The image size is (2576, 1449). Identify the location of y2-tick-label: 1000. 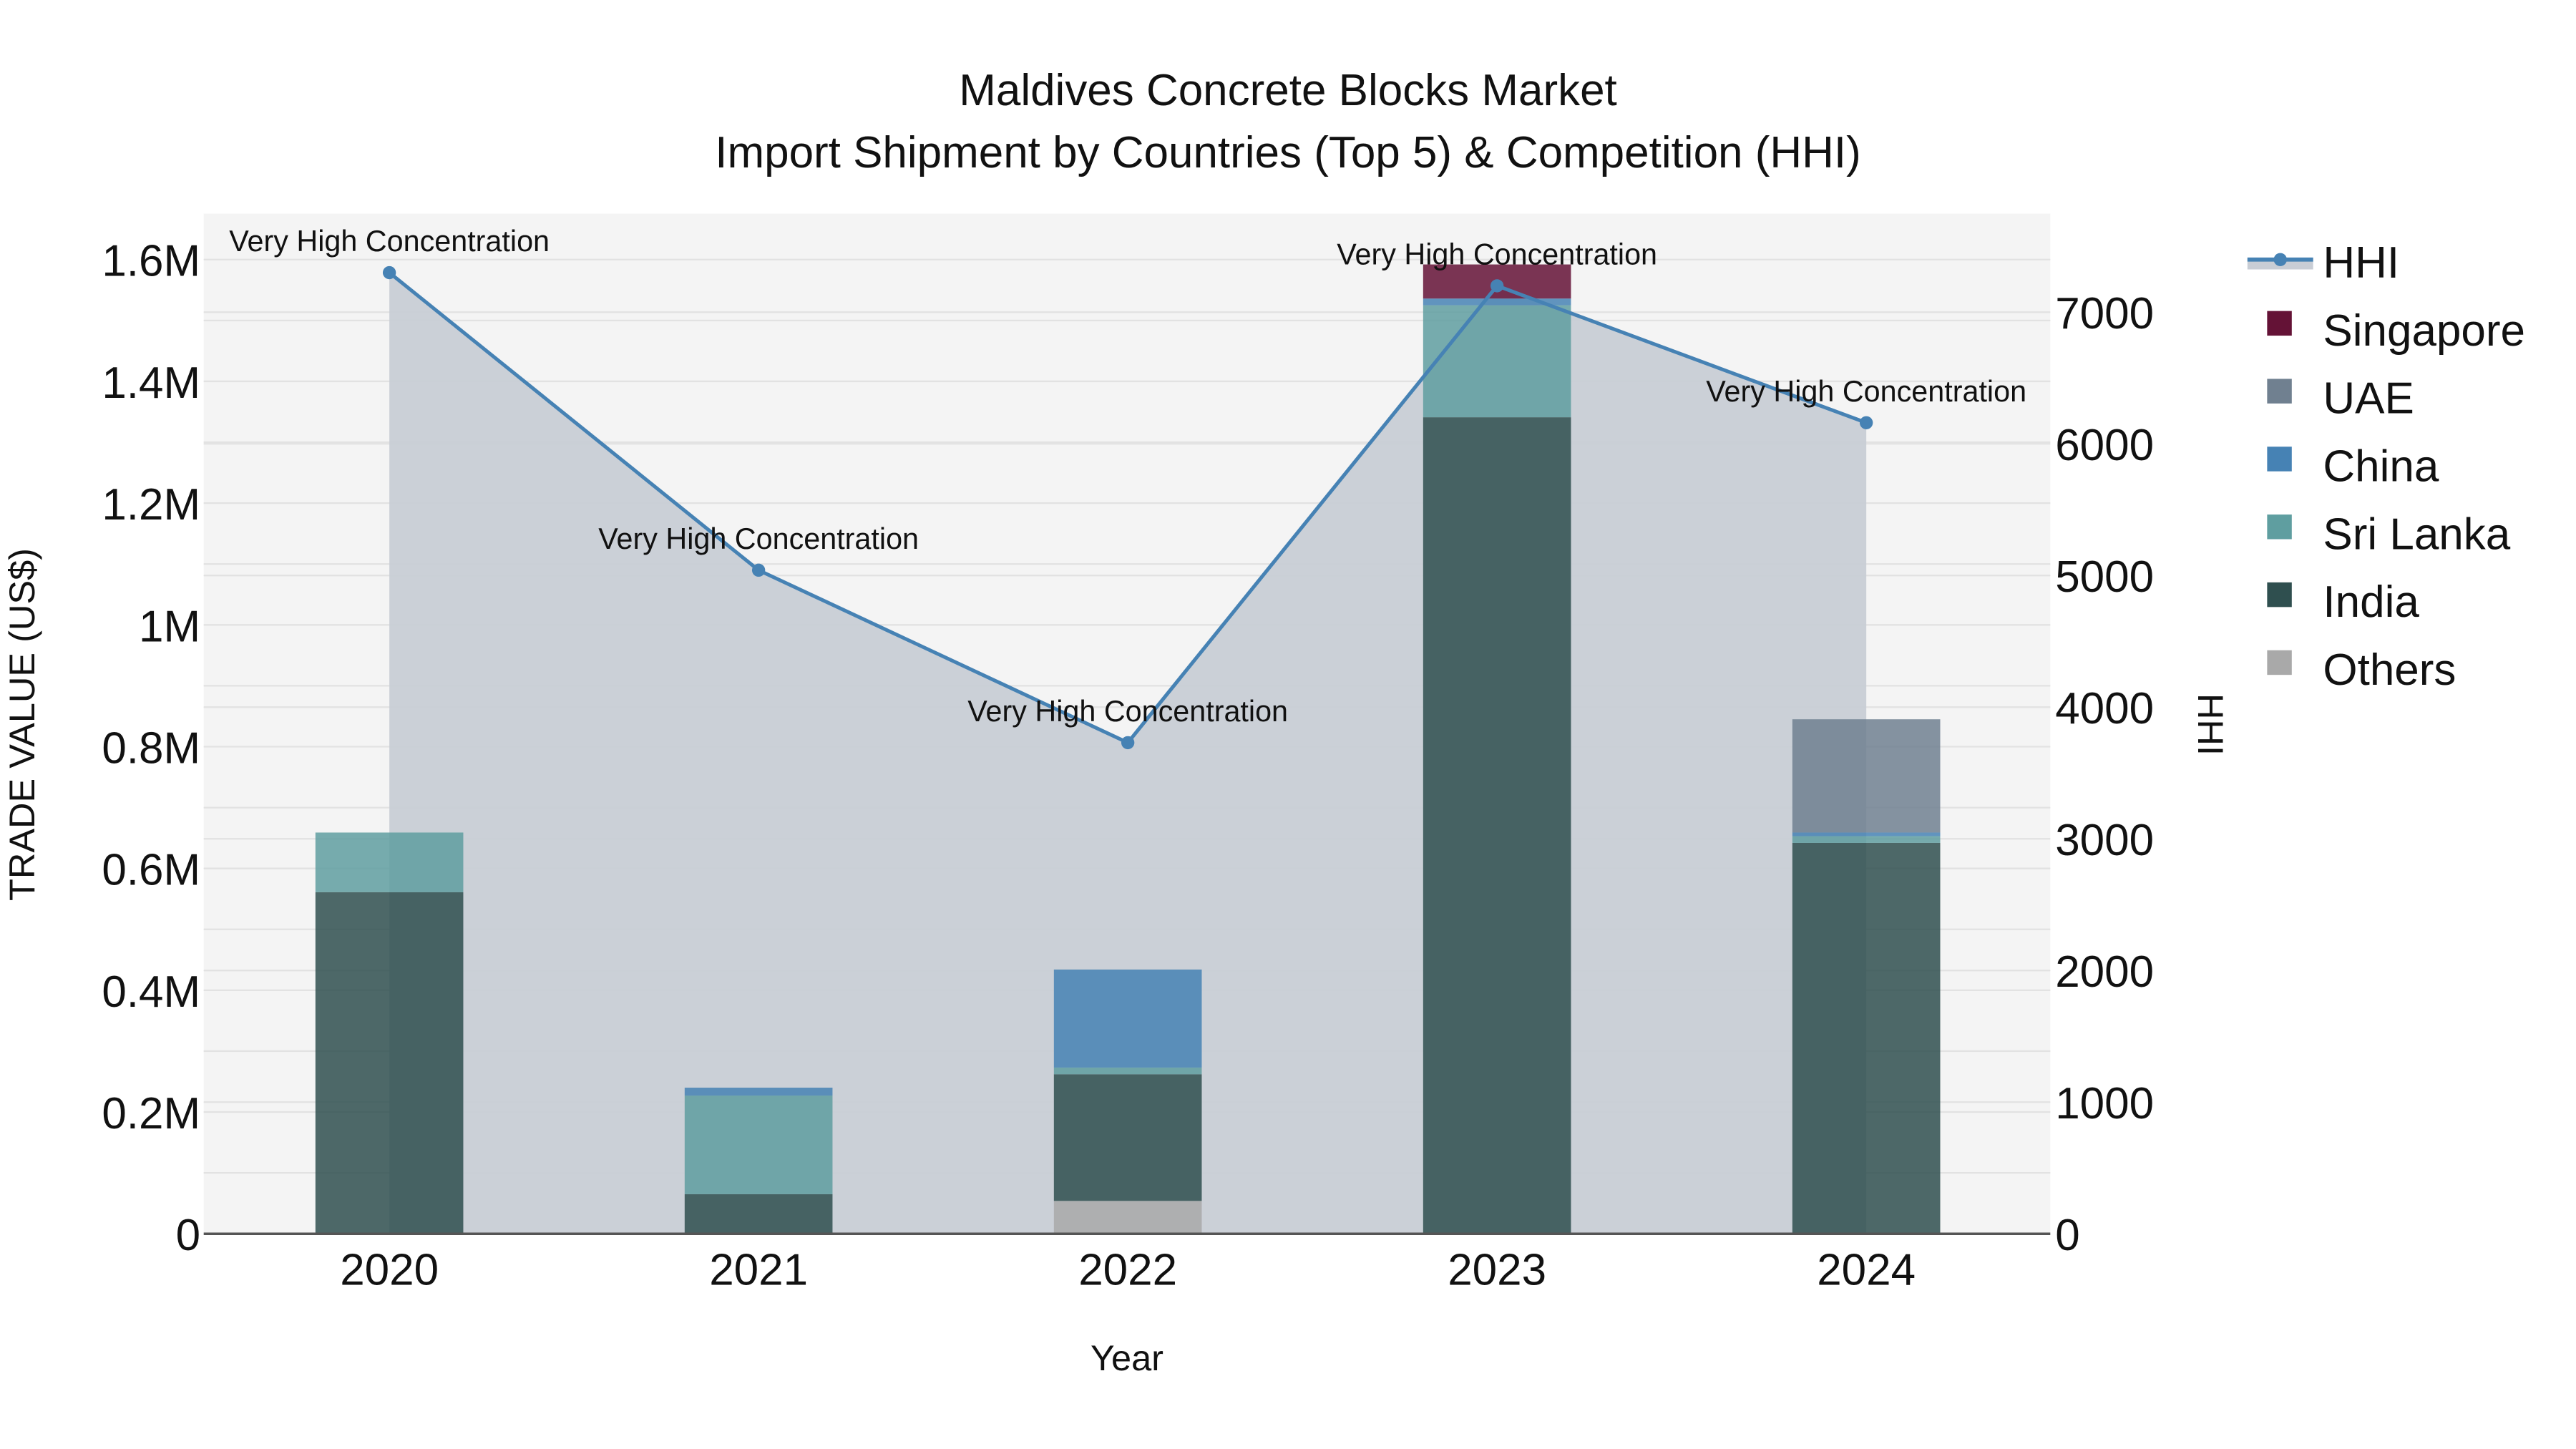
(2104, 1103).